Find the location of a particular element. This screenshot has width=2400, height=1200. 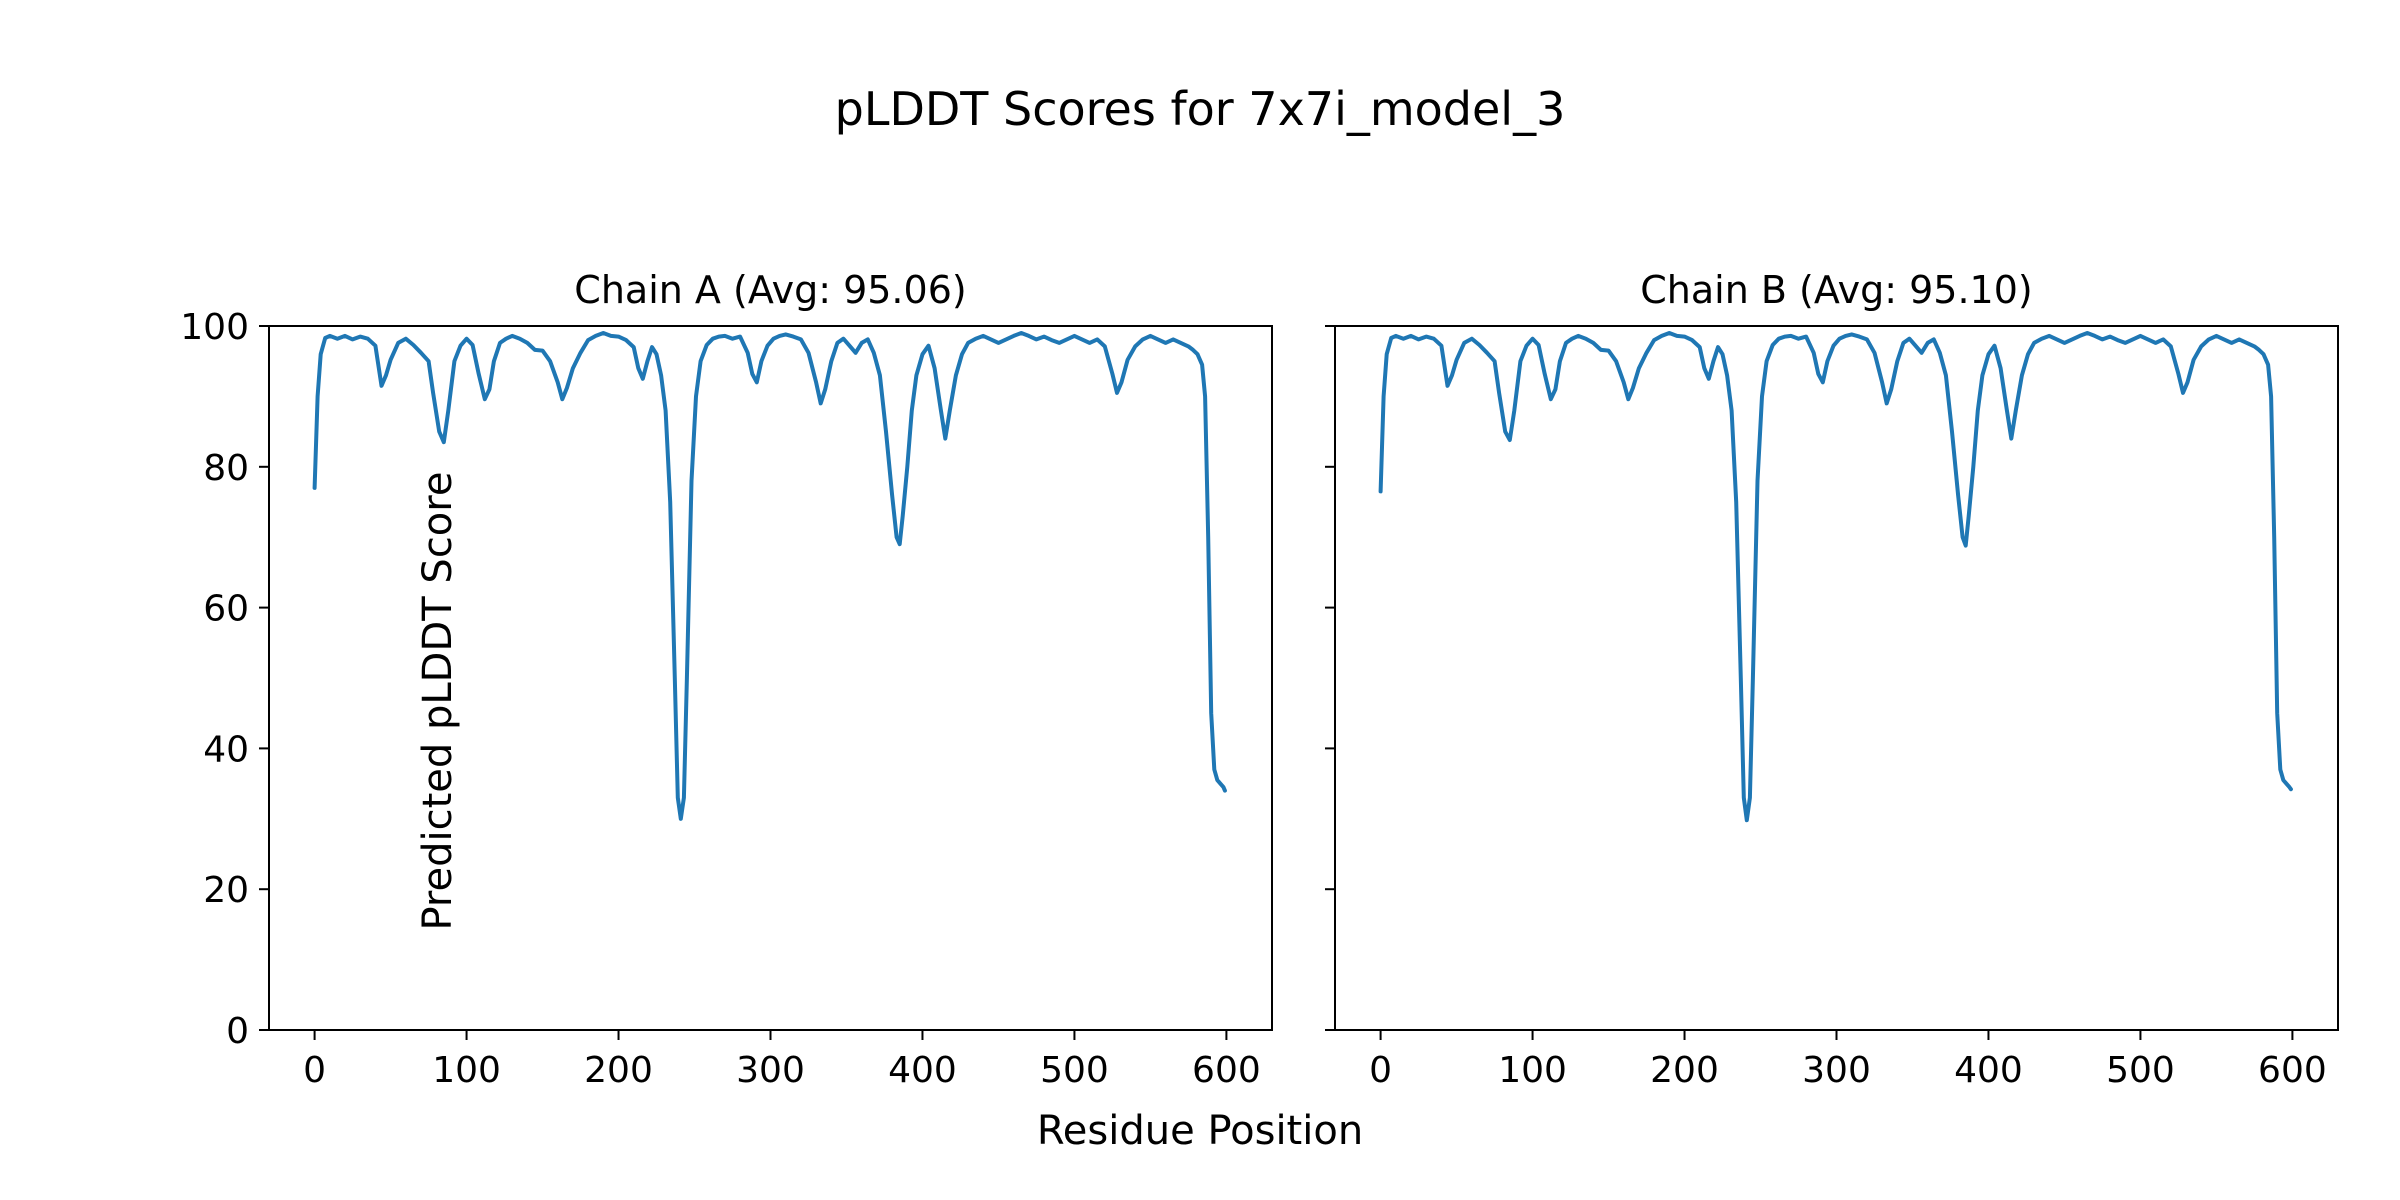

y-tick-label: 80 is located at coordinates (226, 468).